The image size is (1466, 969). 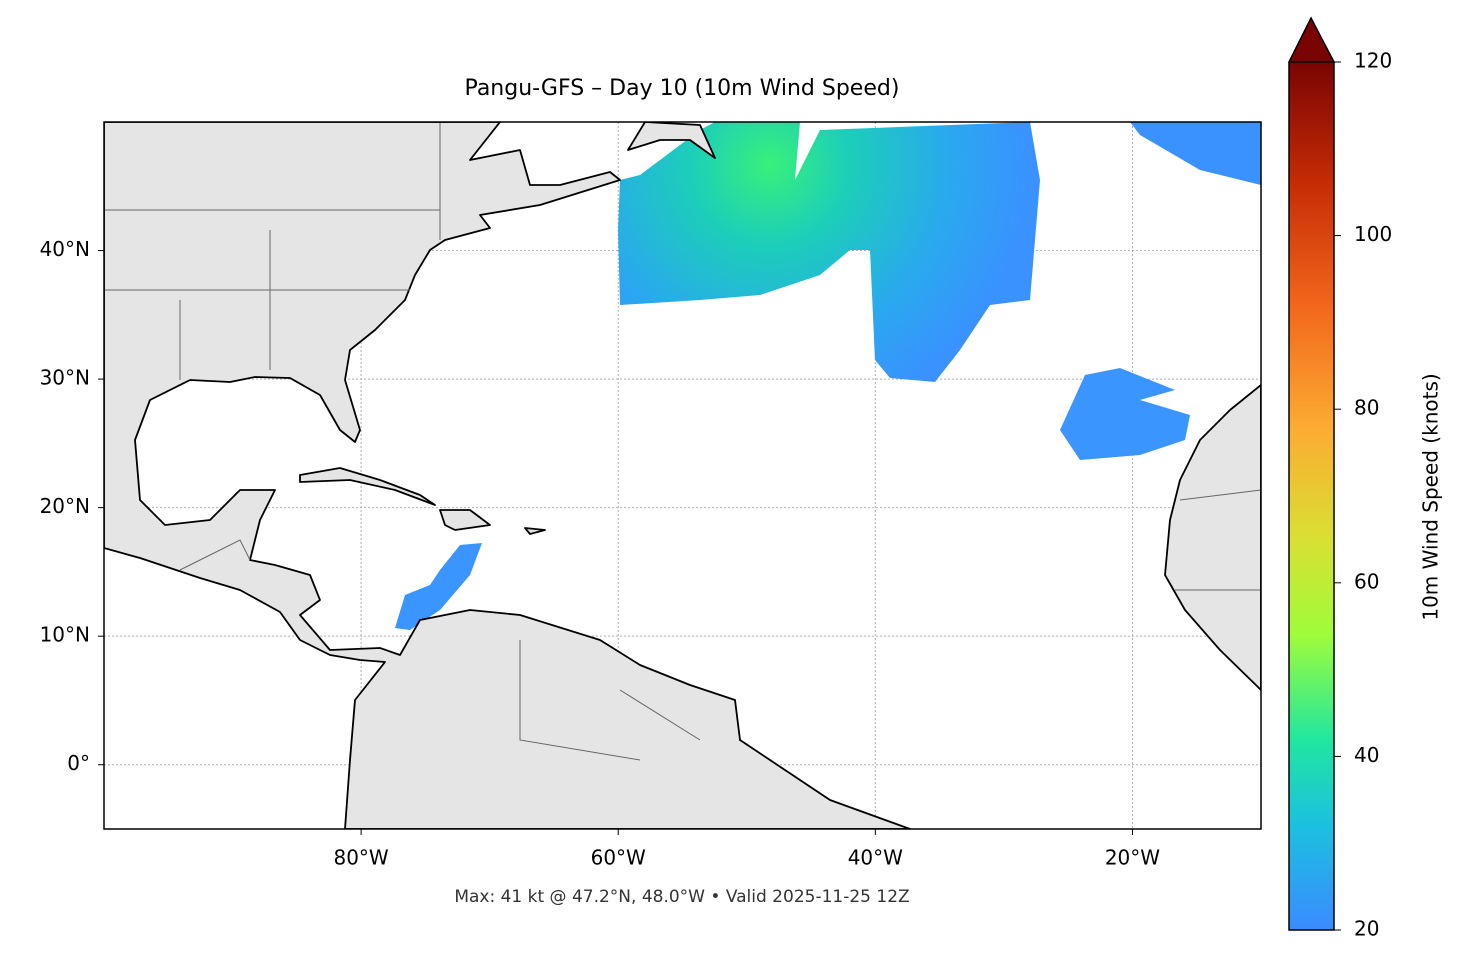 What do you see at coordinates (1366, 581) in the screenshot?
I see `colorbar-tick-label: 60` at bounding box center [1366, 581].